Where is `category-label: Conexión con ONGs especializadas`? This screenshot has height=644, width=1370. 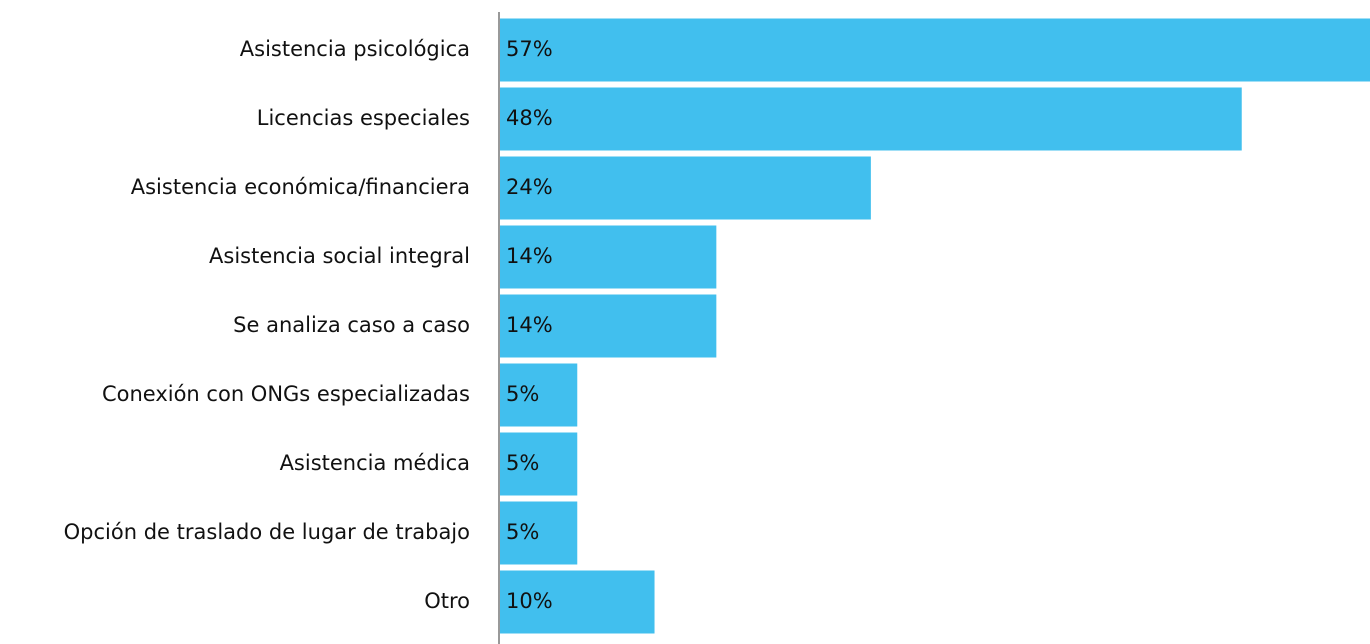 category-label: Conexión con ONGs especializadas is located at coordinates (286, 394).